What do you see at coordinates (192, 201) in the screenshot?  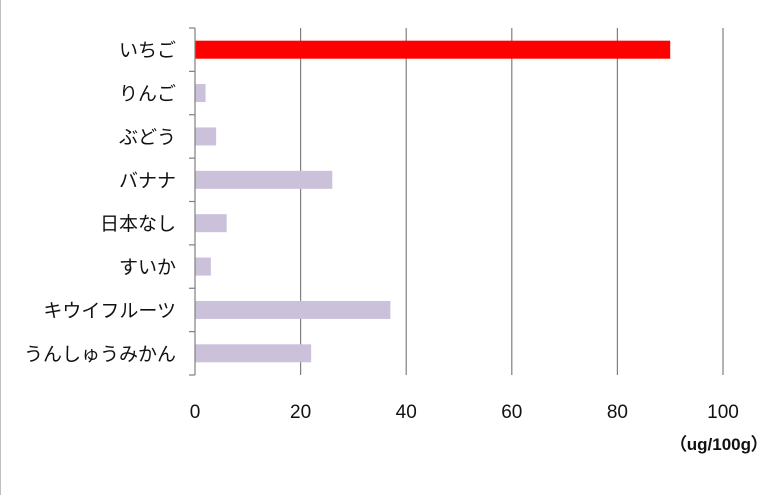 I see `y-axis` at bounding box center [192, 201].